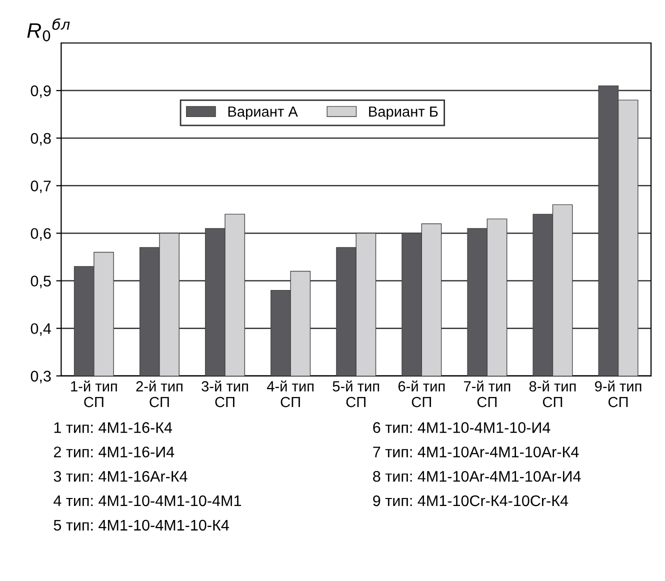  Describe the element at coordinates (41, 329) in the screenshot. I see `y-tick-label: 0,4` at that location.